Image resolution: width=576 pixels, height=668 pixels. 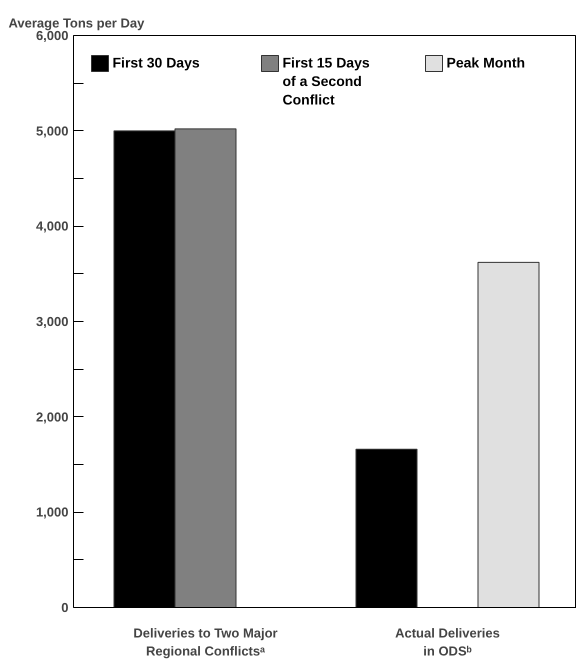 What do you see at coordinates (447, 642) in the screenshot?
I see `x-tick-label: Actual Deliveries in ODSᵇ` at bounding box center [447, 642].